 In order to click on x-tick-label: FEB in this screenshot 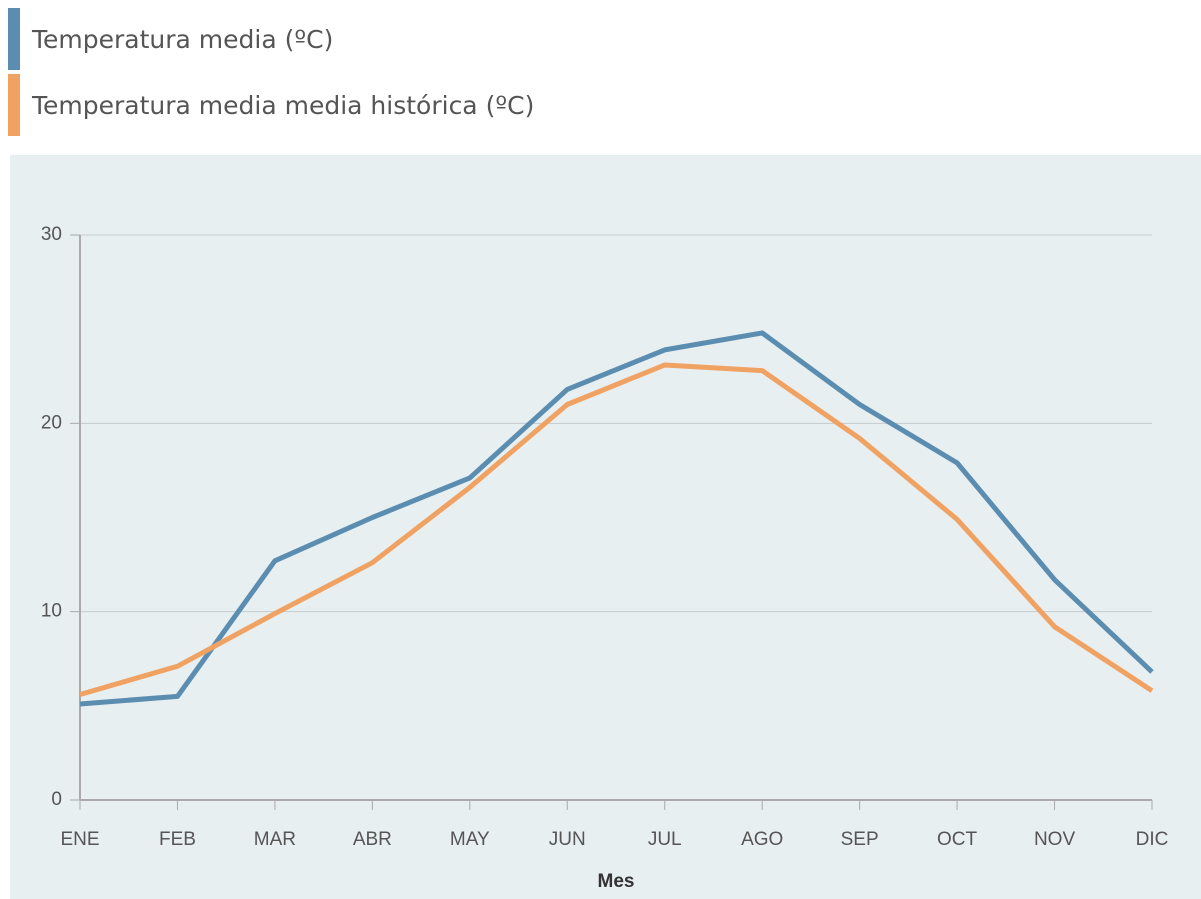, I will do `click(177, 839)`.